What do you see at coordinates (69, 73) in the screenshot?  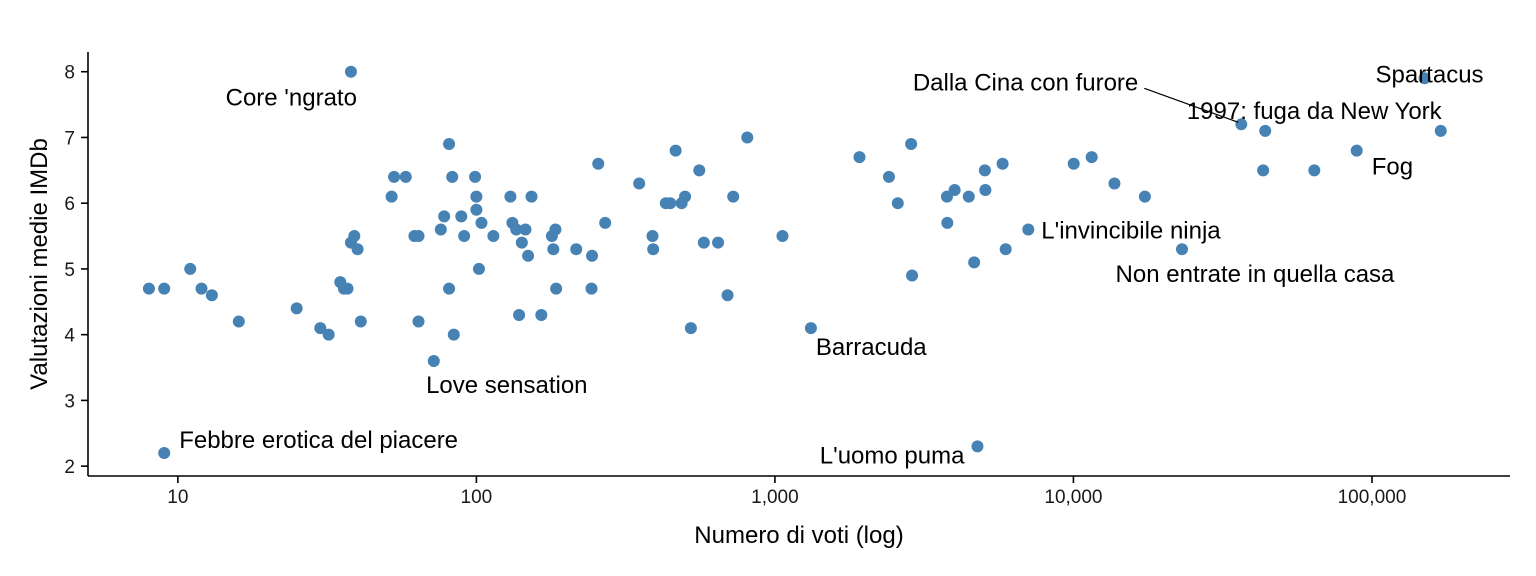 I see `y-tick-label: 8` at bounding box center [69, 73].